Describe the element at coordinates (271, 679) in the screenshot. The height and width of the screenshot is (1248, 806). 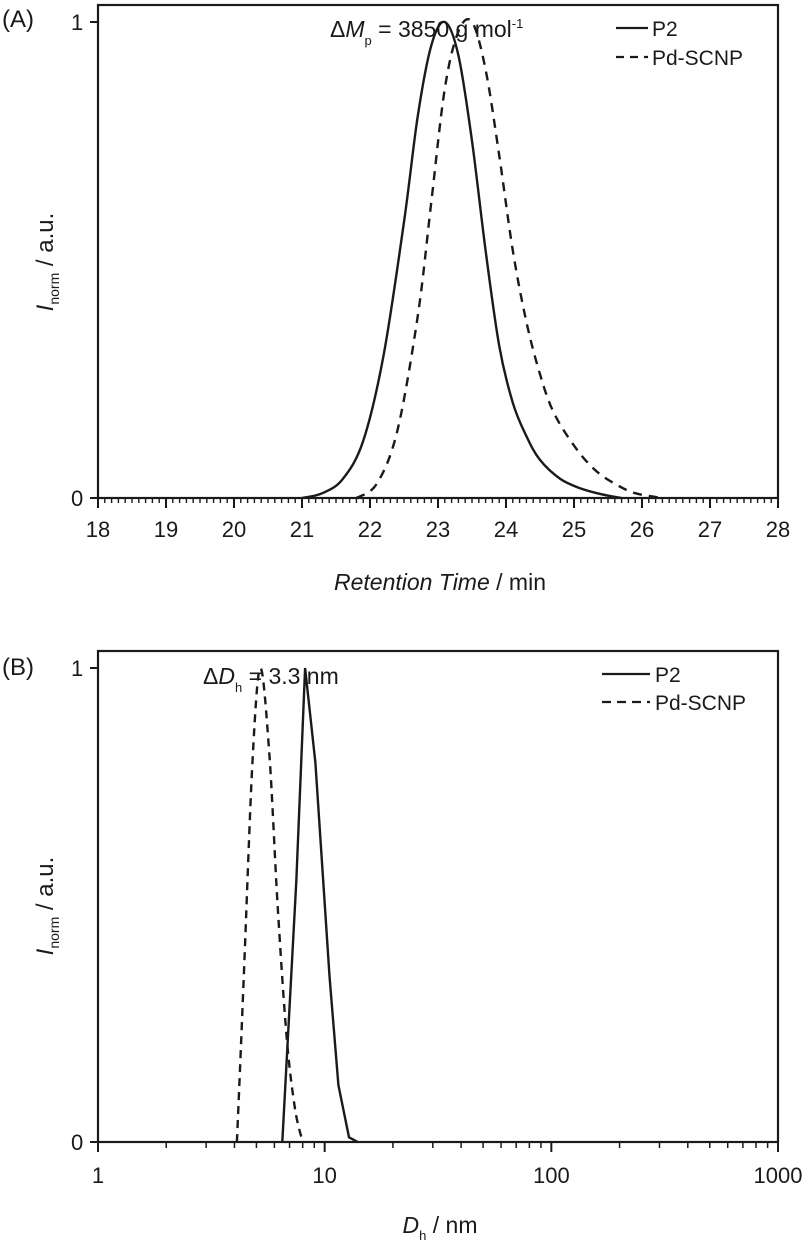
I see `annotation-delta-dh: ΔDh = 3.3 nm` at that location.